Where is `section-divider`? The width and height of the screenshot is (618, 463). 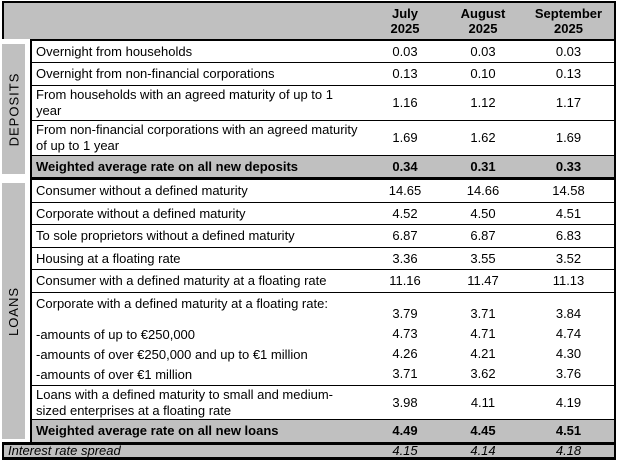
section-divider is located at coordinates (323, 178).